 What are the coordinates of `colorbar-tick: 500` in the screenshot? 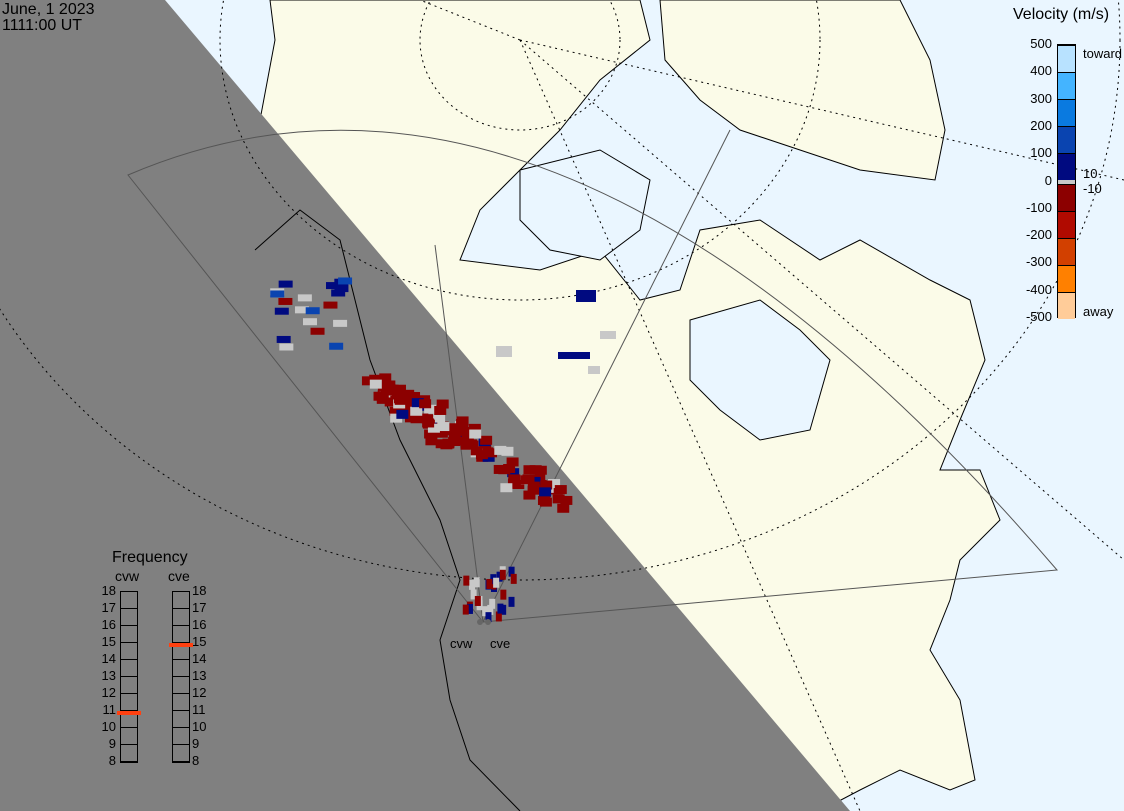 It's located at (1041, 43).